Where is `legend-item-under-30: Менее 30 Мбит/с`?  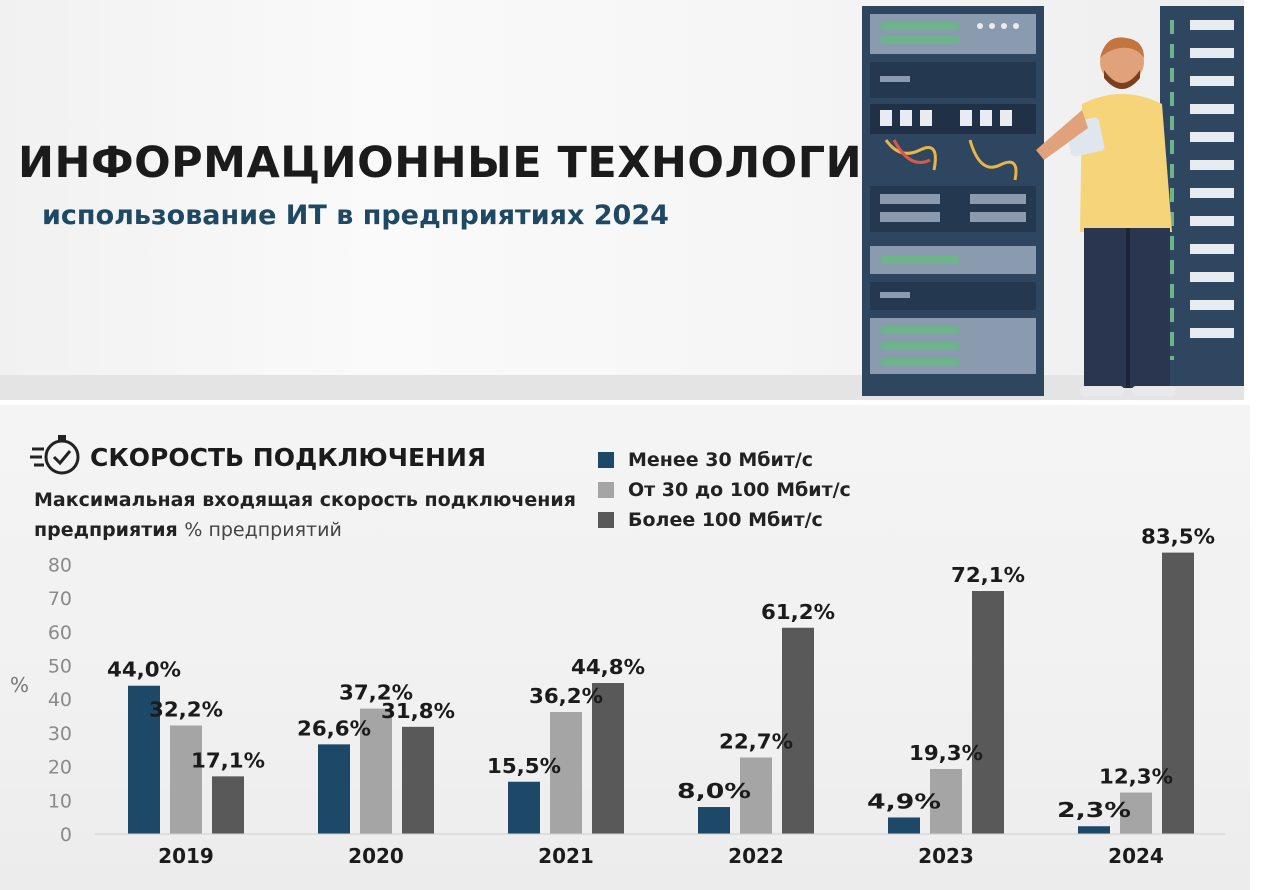
legend-item-under-30: Менее 30 Мбит/с is located at coordinates (724, 460).